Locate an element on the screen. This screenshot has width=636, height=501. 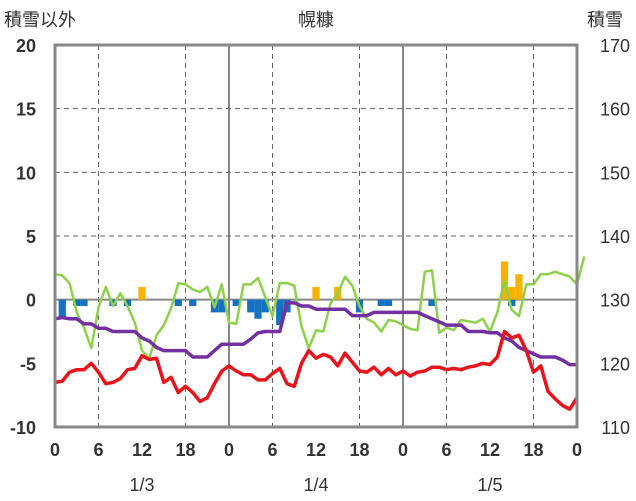
hour-tick-11: 18 is located at coordinates (533, 450).